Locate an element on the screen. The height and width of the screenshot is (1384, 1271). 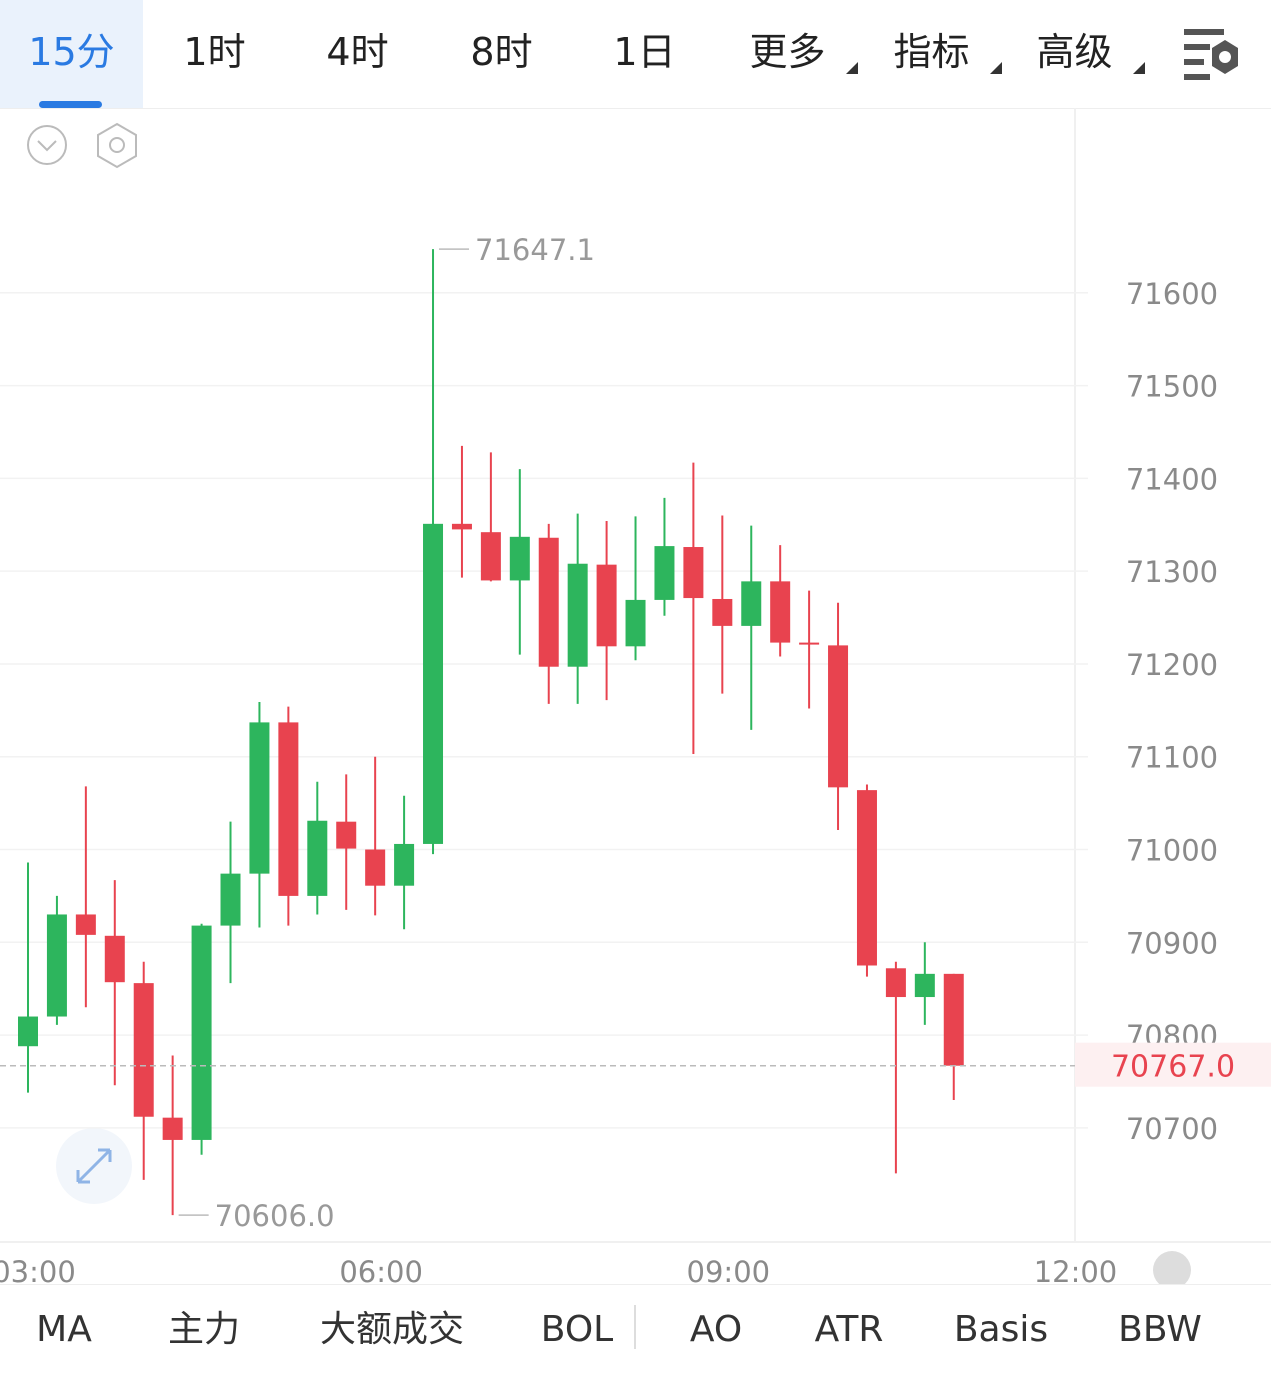
collapse-icon is located at coordinates (47, 145).